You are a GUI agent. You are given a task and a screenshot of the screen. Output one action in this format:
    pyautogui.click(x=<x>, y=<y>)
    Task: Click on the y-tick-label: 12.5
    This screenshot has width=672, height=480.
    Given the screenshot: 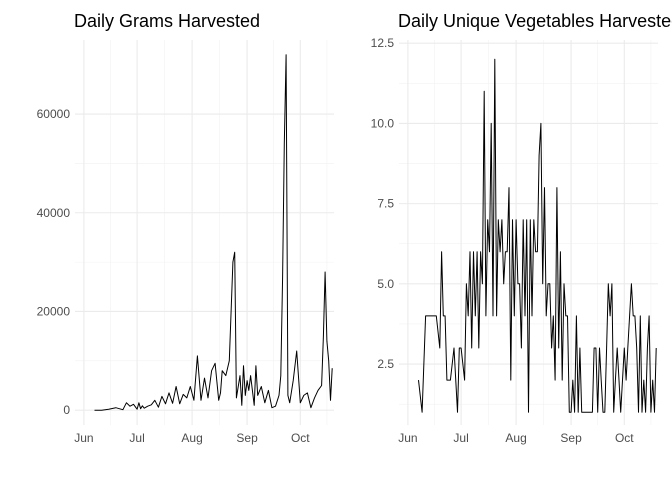 What is the action you would take?
    pyautogui.click(x=383, y=43)
    